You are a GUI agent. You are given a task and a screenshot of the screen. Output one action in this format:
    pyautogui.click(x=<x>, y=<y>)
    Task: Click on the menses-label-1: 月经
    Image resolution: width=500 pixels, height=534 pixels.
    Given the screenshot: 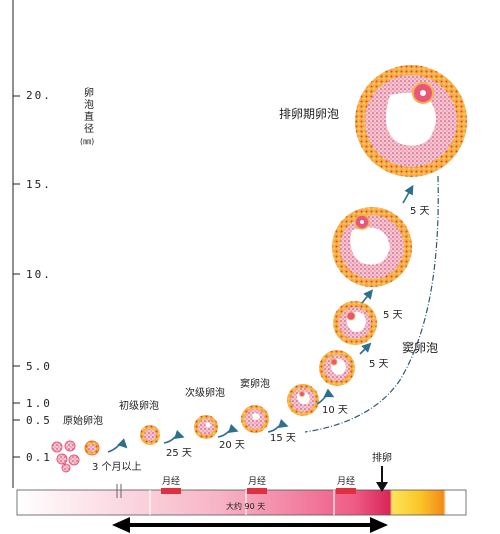 What is the action you would take?
    pyautogui.click(x=171, y=481)
    